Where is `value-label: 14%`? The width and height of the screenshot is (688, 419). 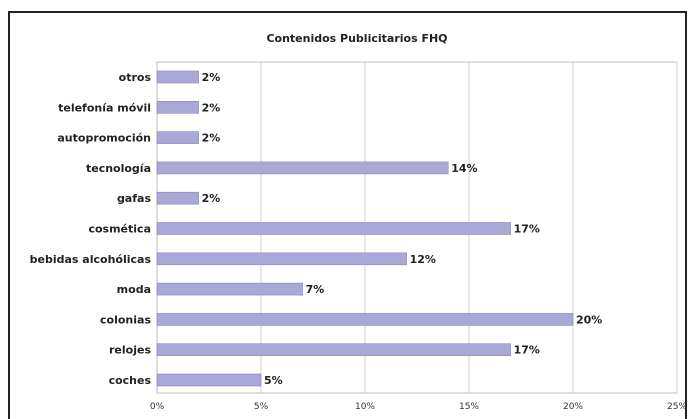 value-label: 14% is located at coordinates (464, 168).